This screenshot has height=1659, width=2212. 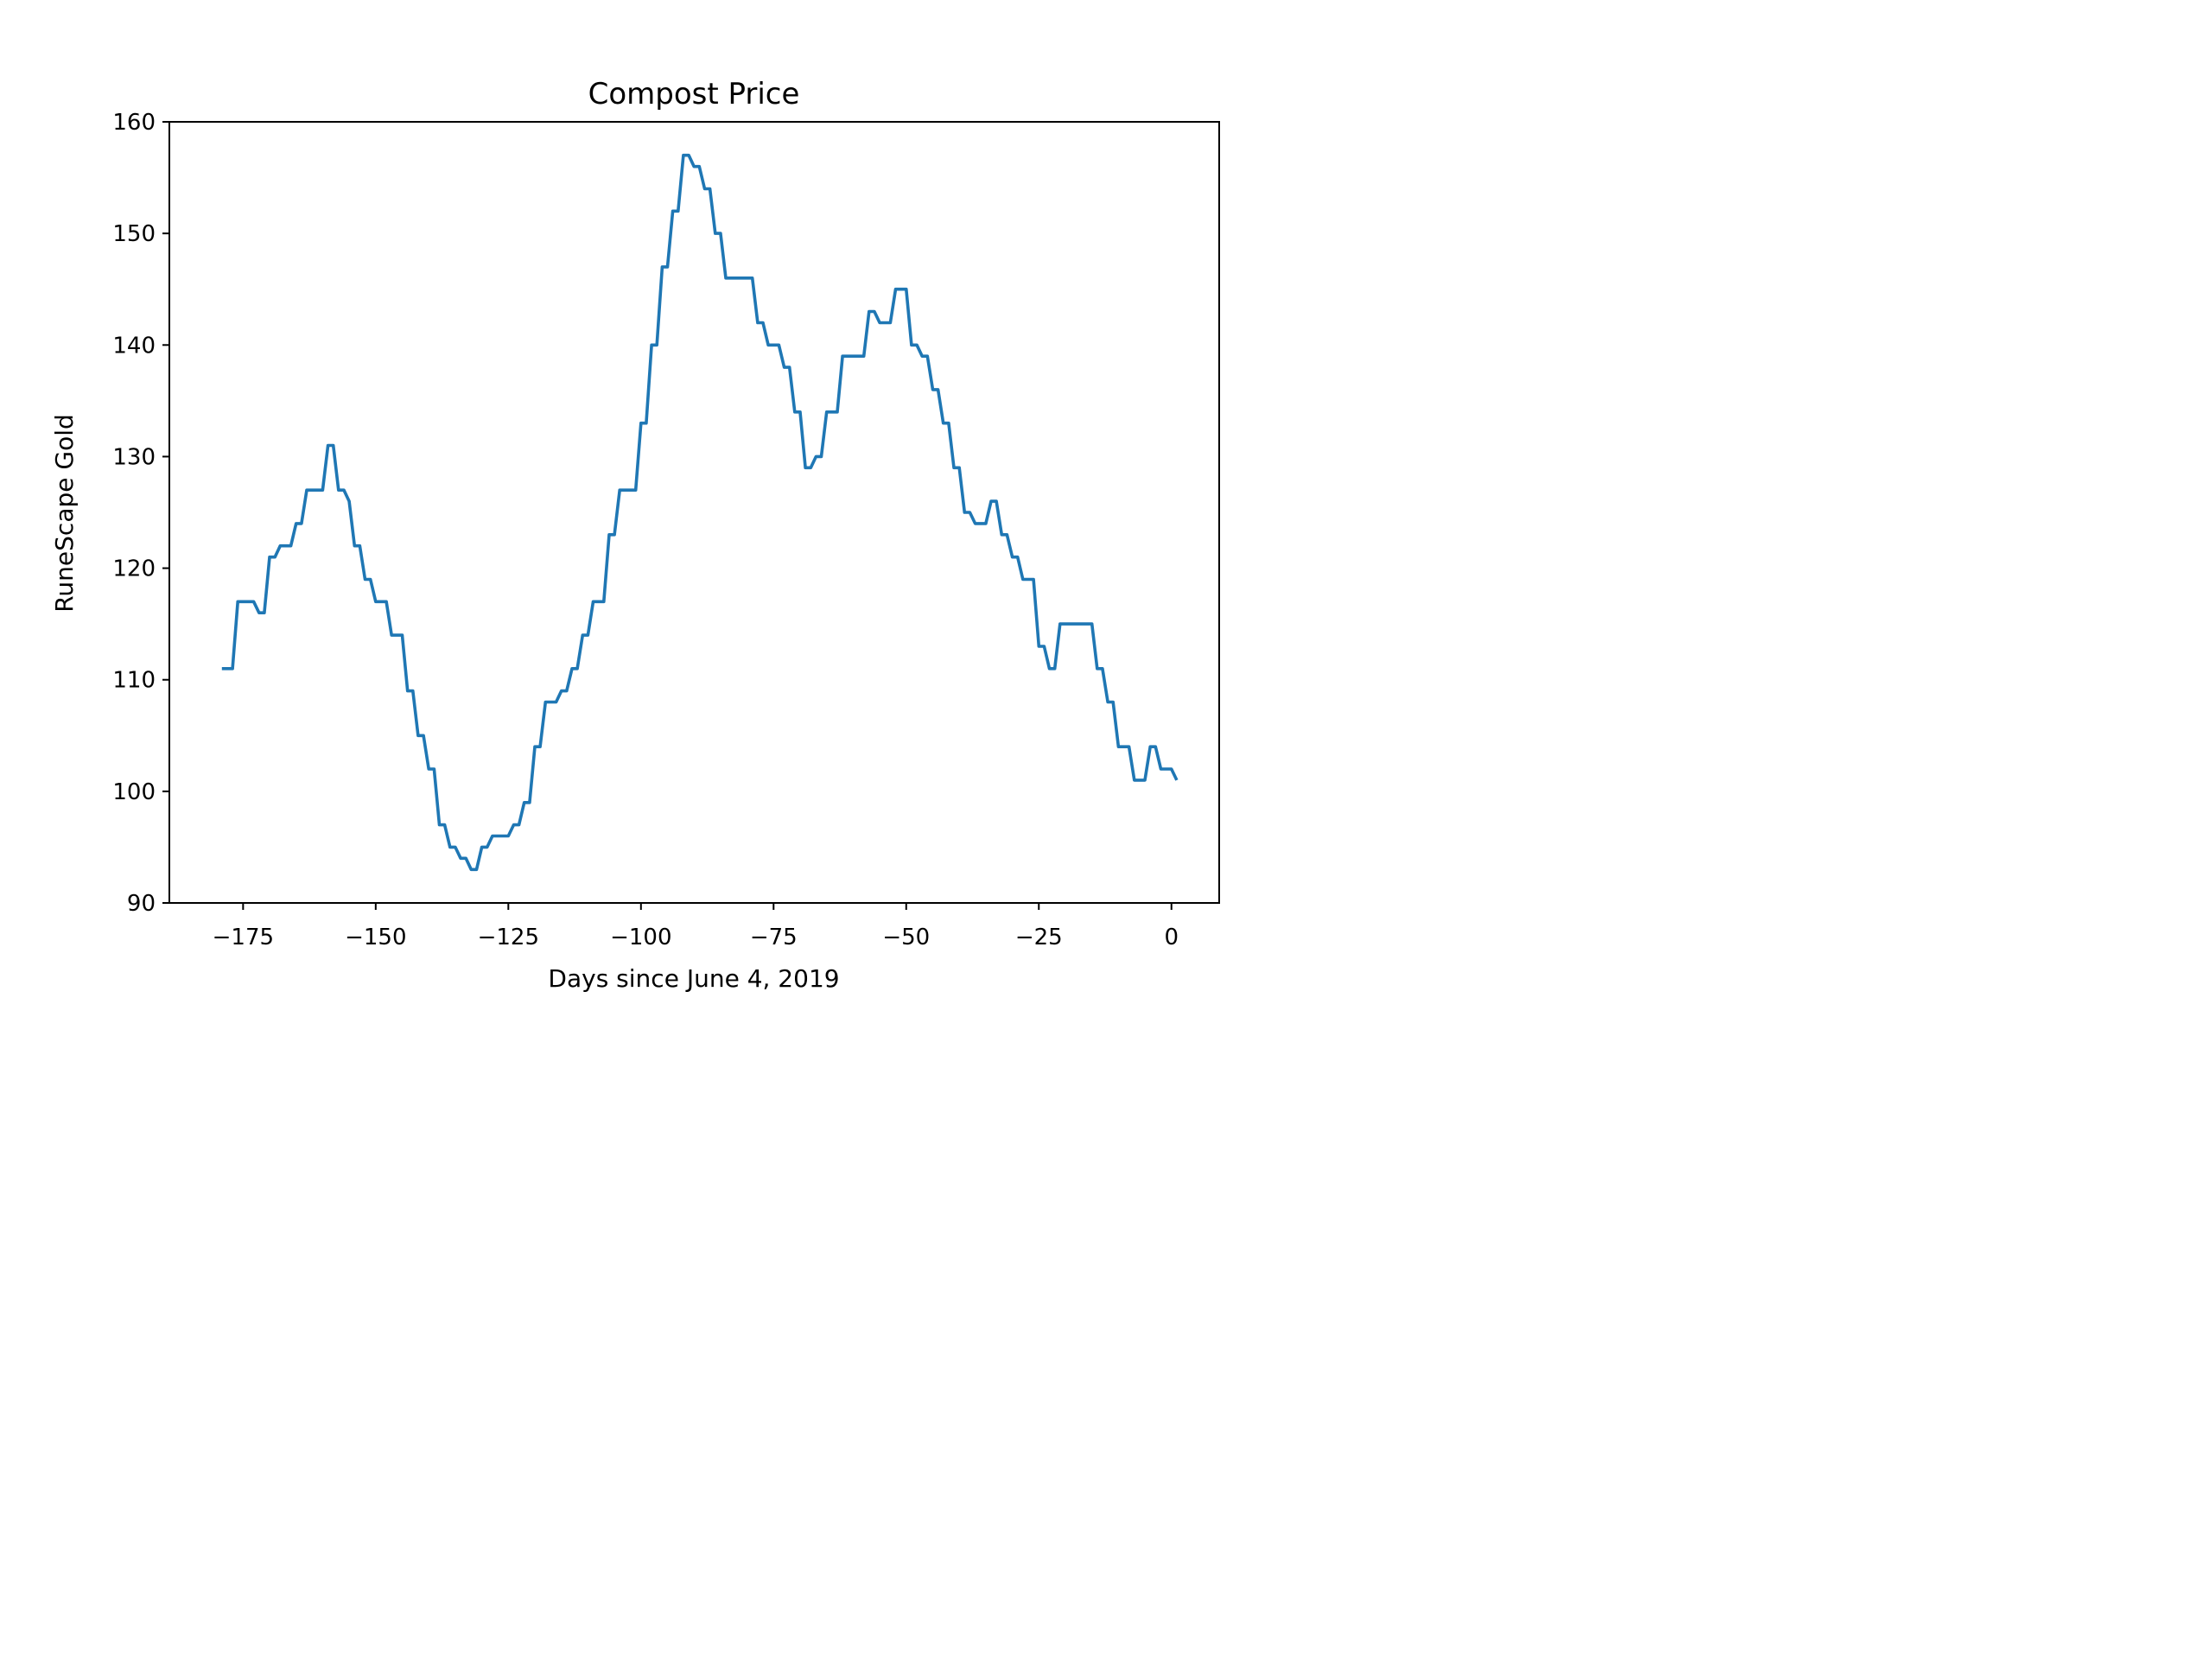 I want to click on x-tick-label: −25, so click(x=1039, y=937).